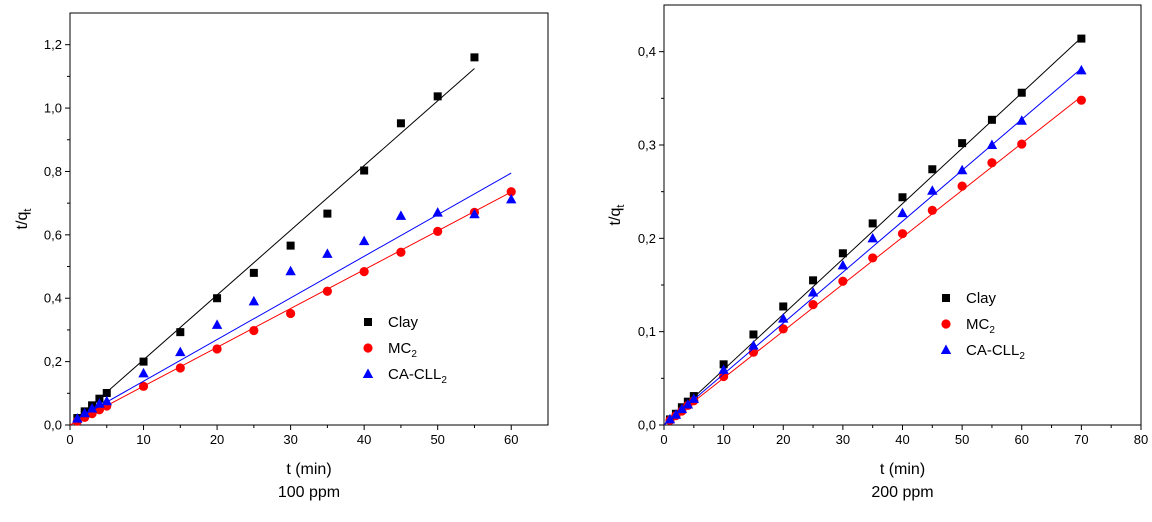  I want to click on legend-label-main: CA-CLL, so click(414, 374).